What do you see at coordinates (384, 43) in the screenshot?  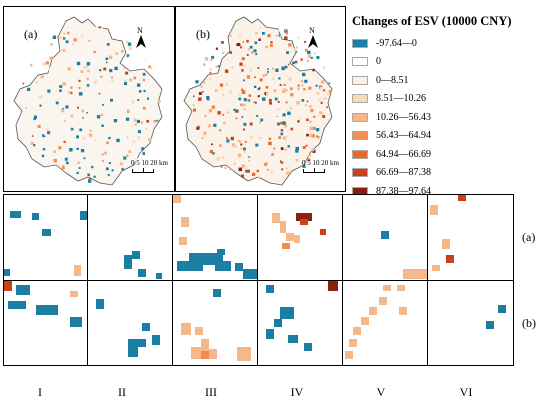 I see `legend-item: -97.64—0` at bounding box center [384, 43].